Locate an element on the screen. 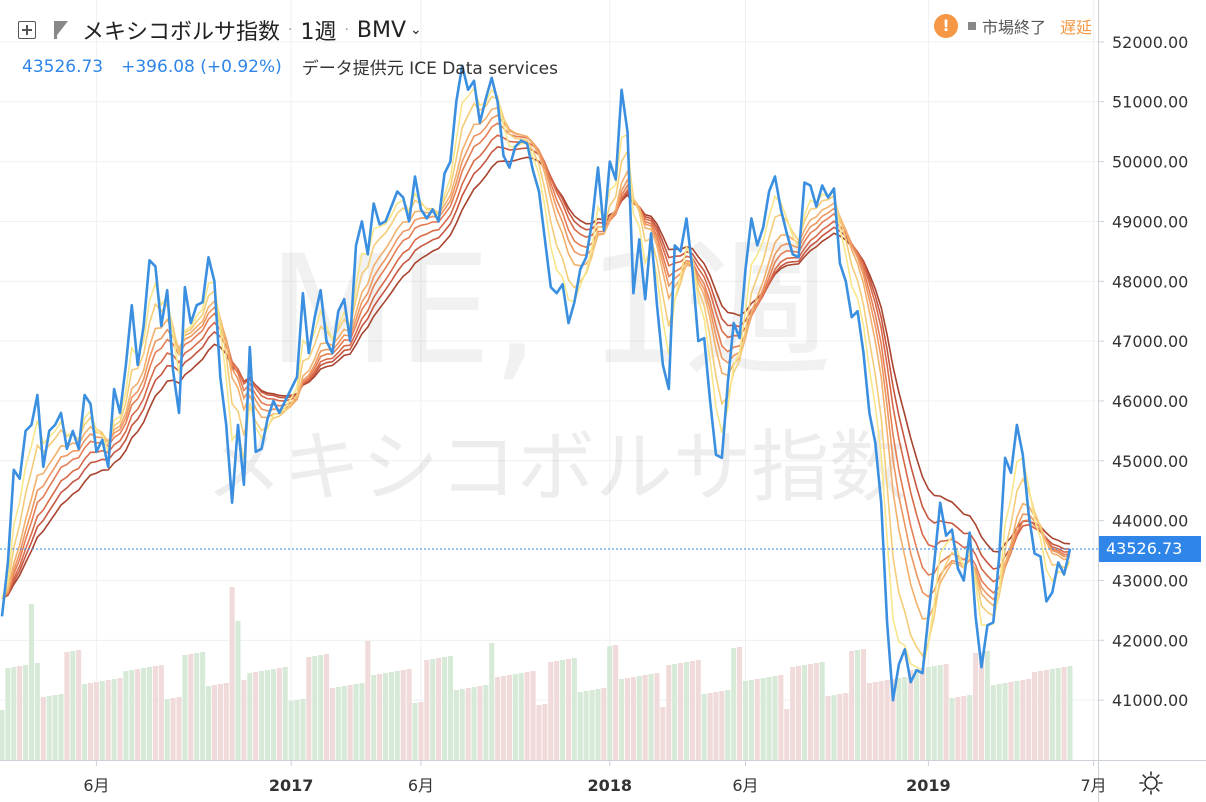 The height and width of the screenshot is (802, 1206). time-tick-label: 6月 is located at coordinates (96, 785).